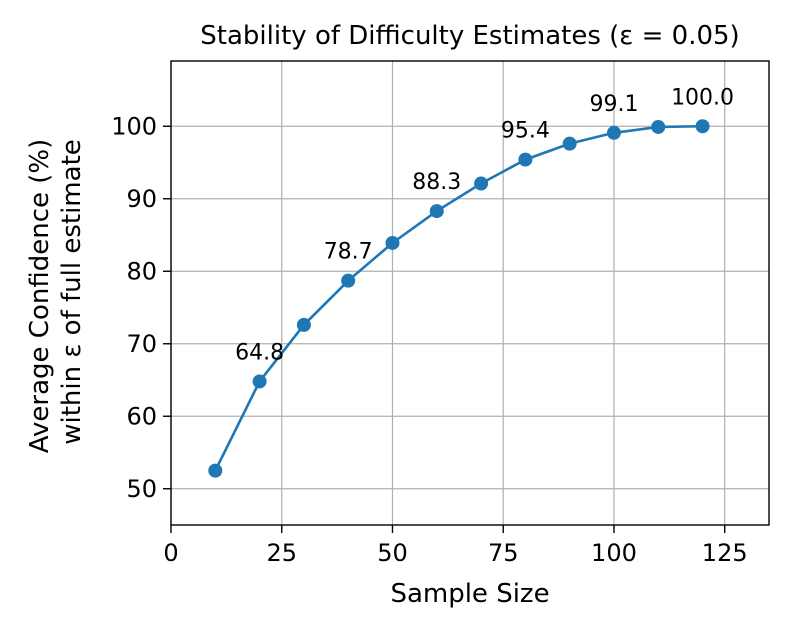 The height and width of the screenshot is (634, 793). I want to click on y-tick-label: 90, so click(141, 199).